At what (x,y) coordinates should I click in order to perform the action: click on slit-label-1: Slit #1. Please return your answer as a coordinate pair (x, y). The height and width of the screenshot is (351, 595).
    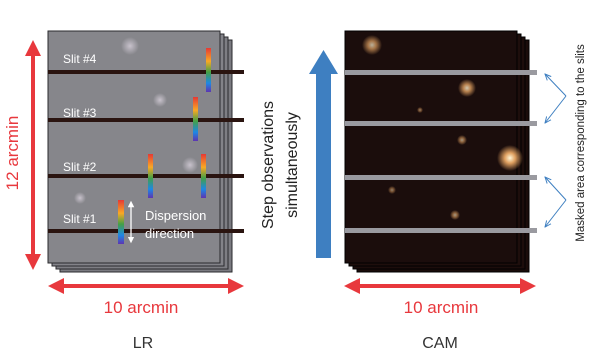
    Looking at the image, I should click on (80, 219).